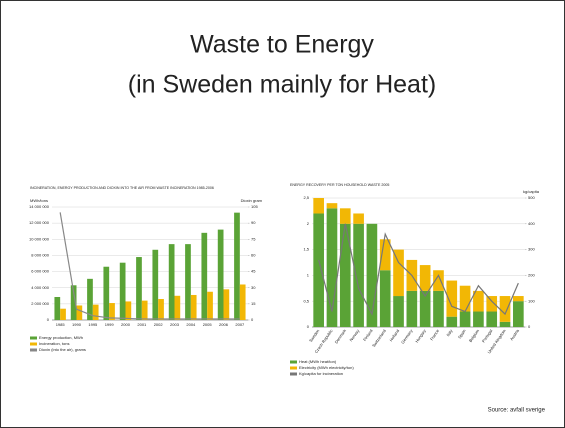 Image resolution: width=565 pixels, height=428 pixels. Describe the element at coordinates (40, 271) in the screenshot. I see `y-tick-label: 6 000 000` at that location.